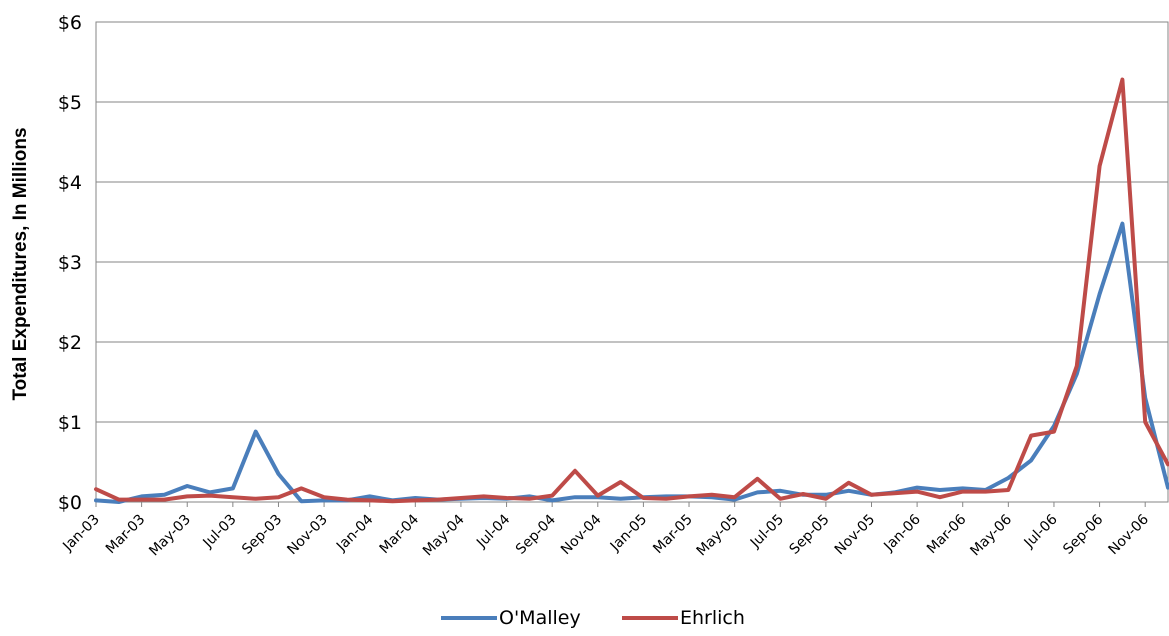  Describe the element at coordinates (810, 535) in the screenshot. I see `x-tick-label: Sep-05` at that location.